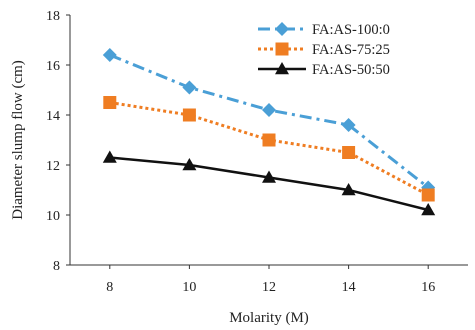 The height and width of the screenshot is (330, 475). What do you see at coordinates (53, 166) in the screenshot?
I see `y-tick-label: 12` at bounding box center [53, 166].